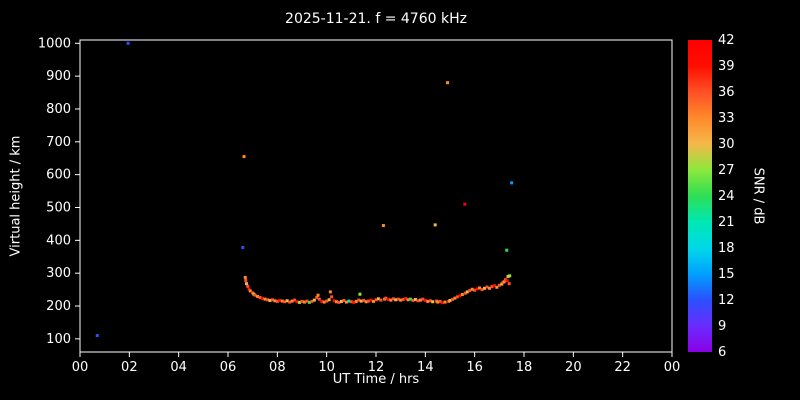 This screenshot has width=800, height=400. Describe the element at coordinates (726, 196) in the screenshot. I see `colorbar-tick-label: 24` at that location.